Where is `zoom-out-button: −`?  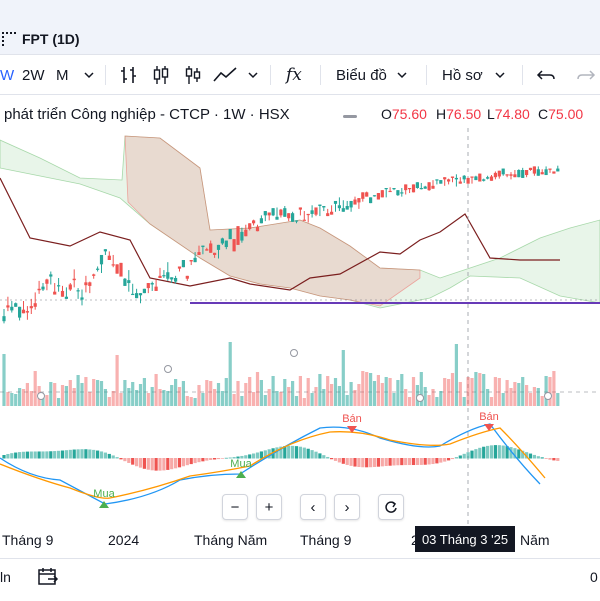
zoom-out-button: − is located at coordinates (235, 507).